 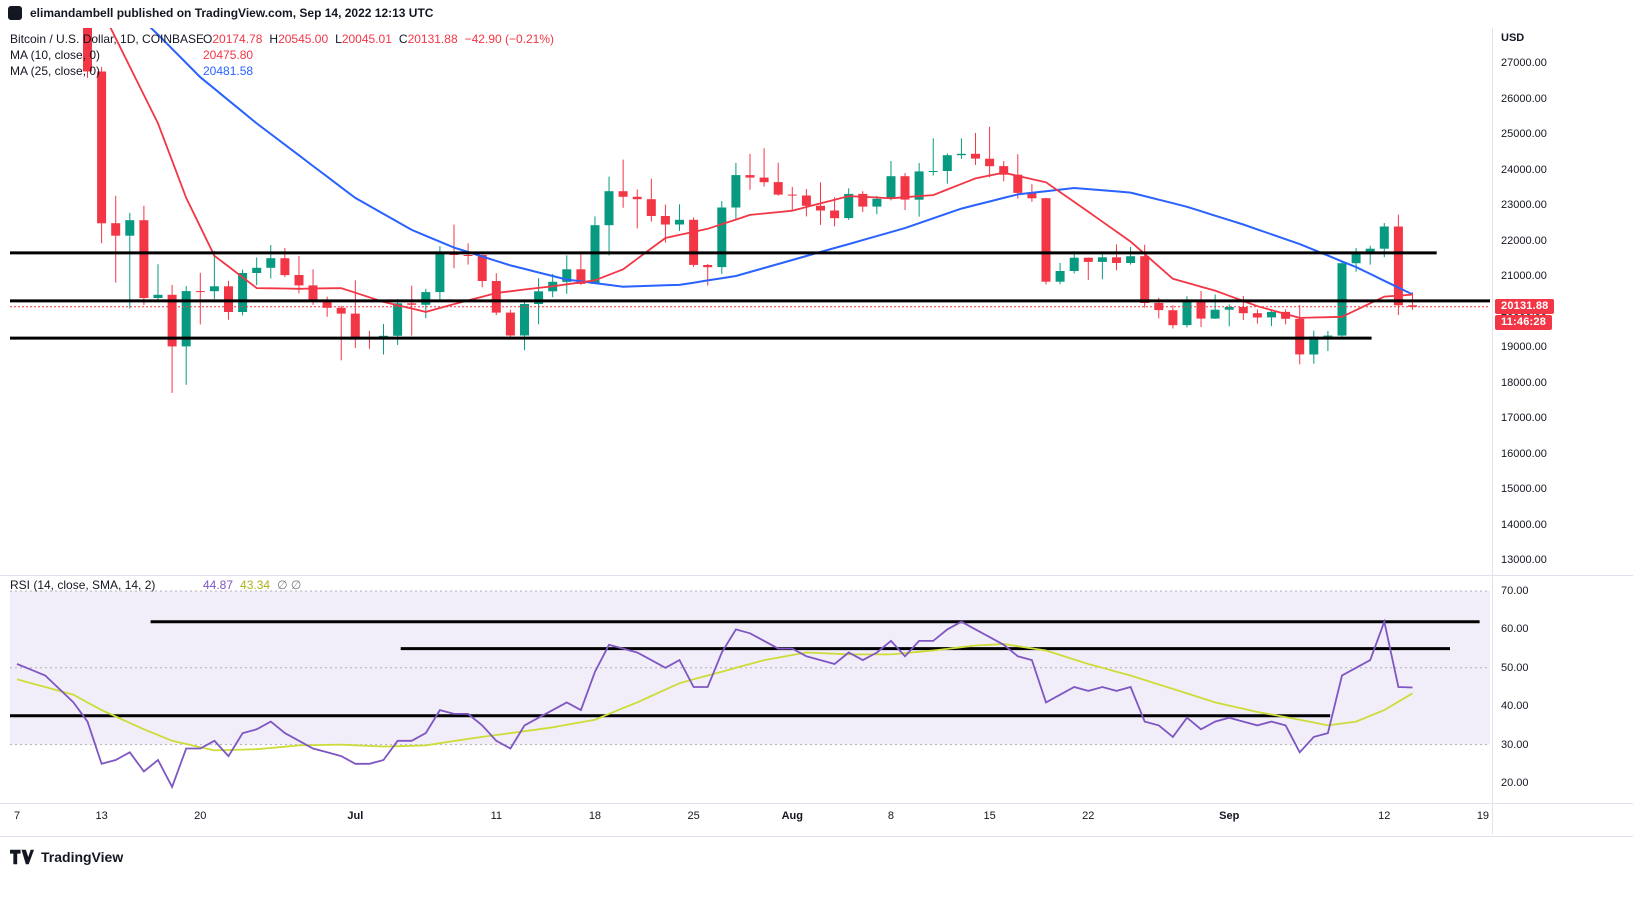 I want to click on ma25-label: MA (25, close, 0), so click(x=55, y=71).